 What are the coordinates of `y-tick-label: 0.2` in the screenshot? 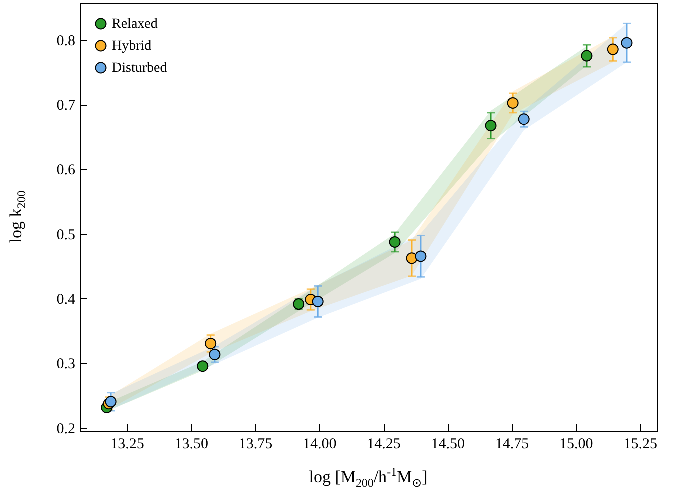 It's located at (66, 429).